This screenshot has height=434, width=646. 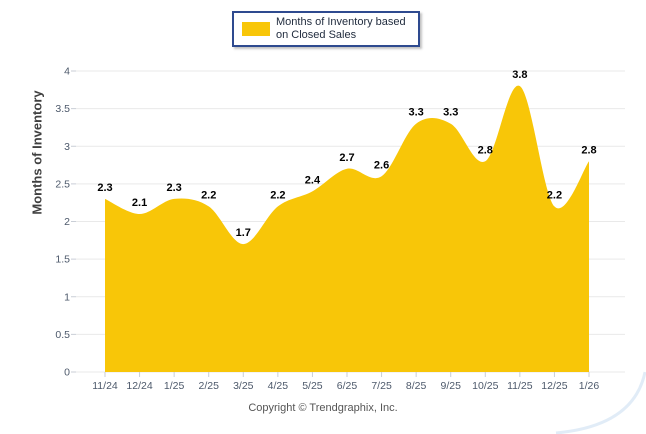 I want to click on y-tick-label: 2, so click(x=67, y=222).